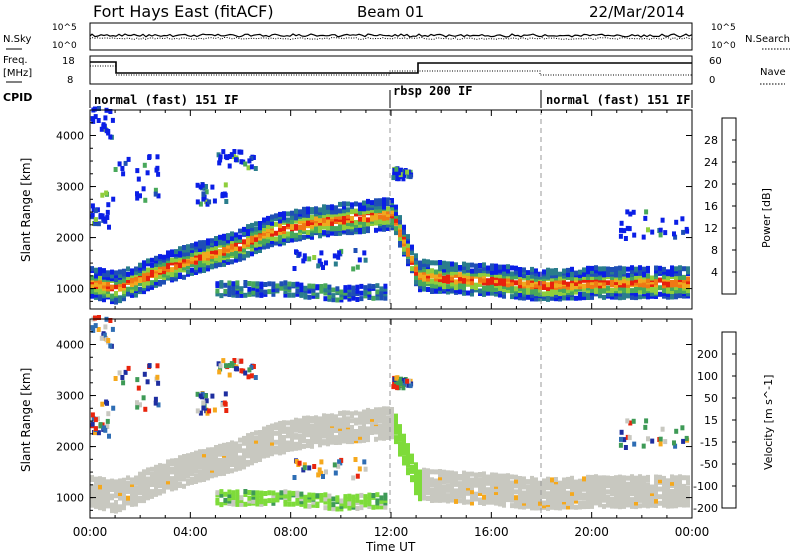  Describe the element at coordinates (712, 80) in the screenshot. I see `nave-tick-bottom: 0` at that location.